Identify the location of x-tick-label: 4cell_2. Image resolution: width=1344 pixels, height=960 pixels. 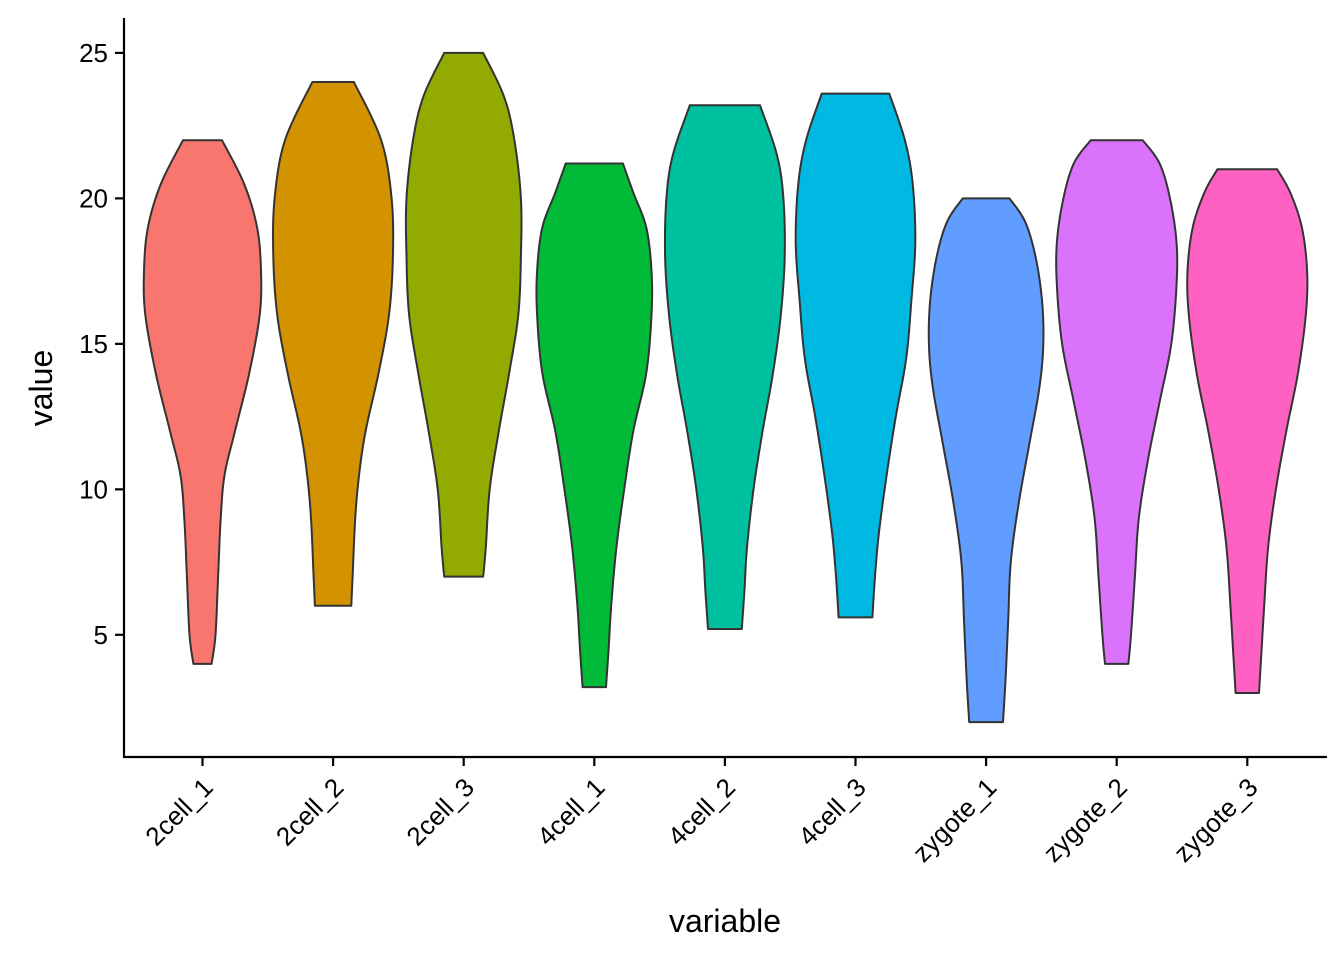
(701, 811).